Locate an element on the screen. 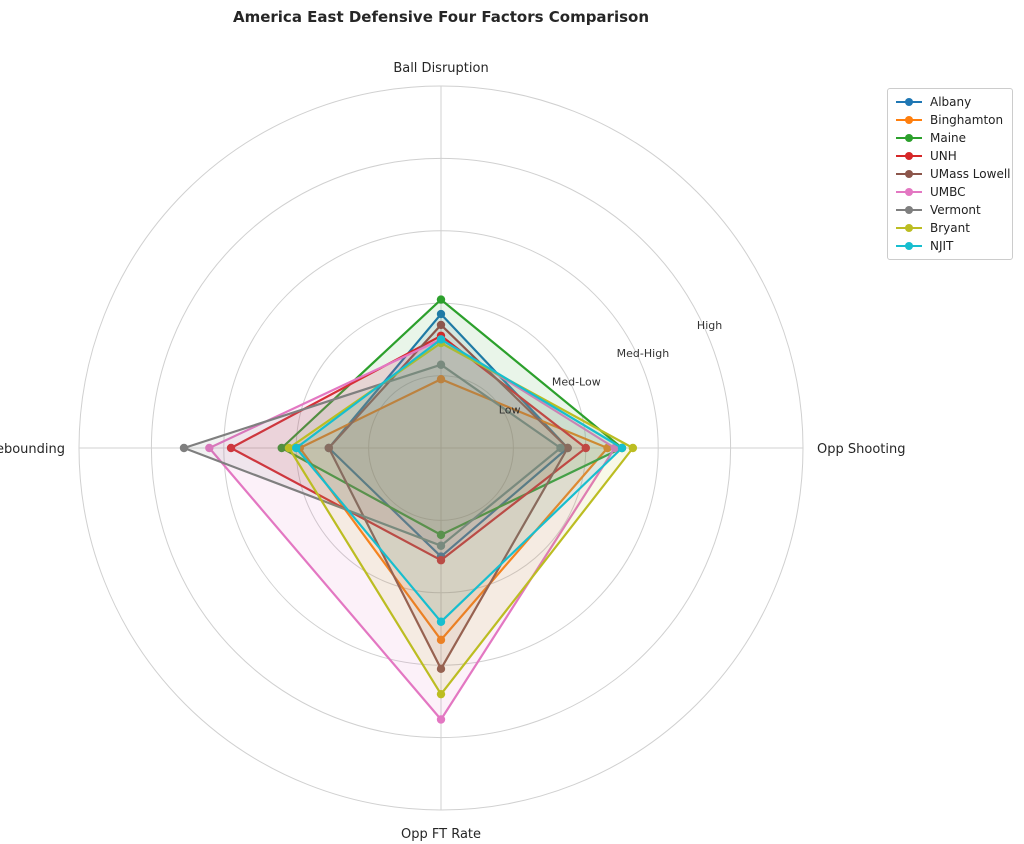  axis-label: Ball Disruption is located at coordinates (440, 68).